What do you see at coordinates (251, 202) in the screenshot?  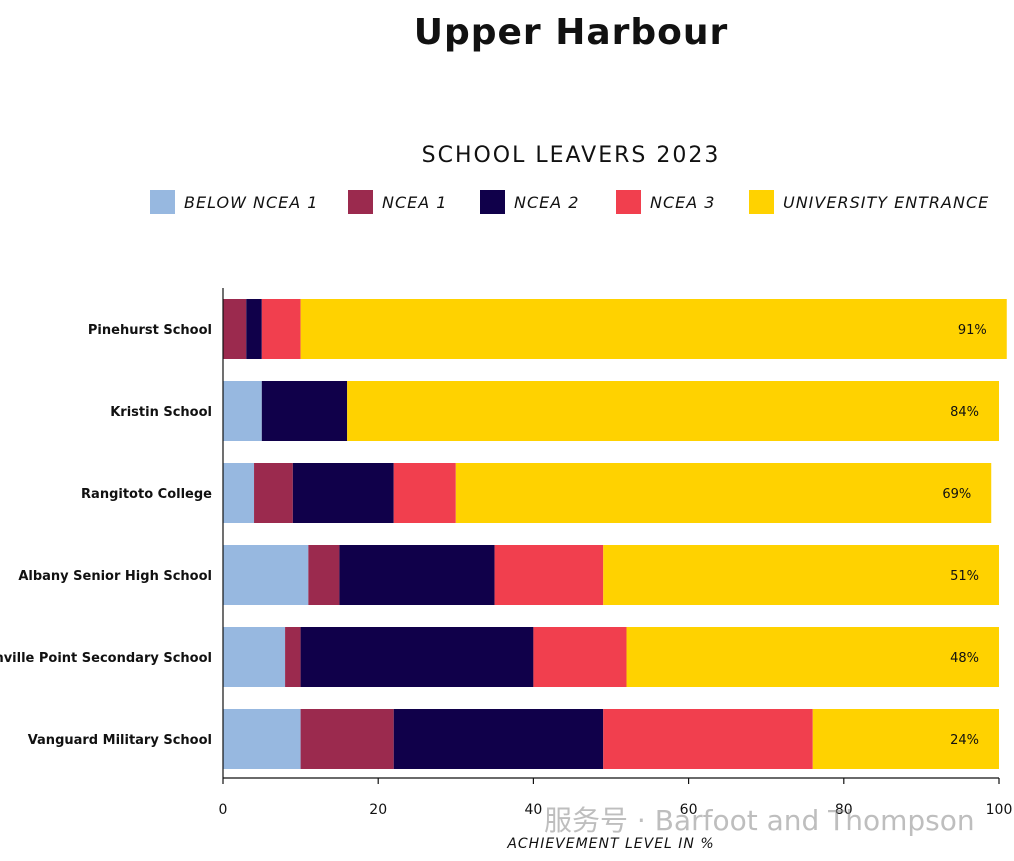 I see `legend-label: BELOW NCEA 1` at bounding box center [251, 202].